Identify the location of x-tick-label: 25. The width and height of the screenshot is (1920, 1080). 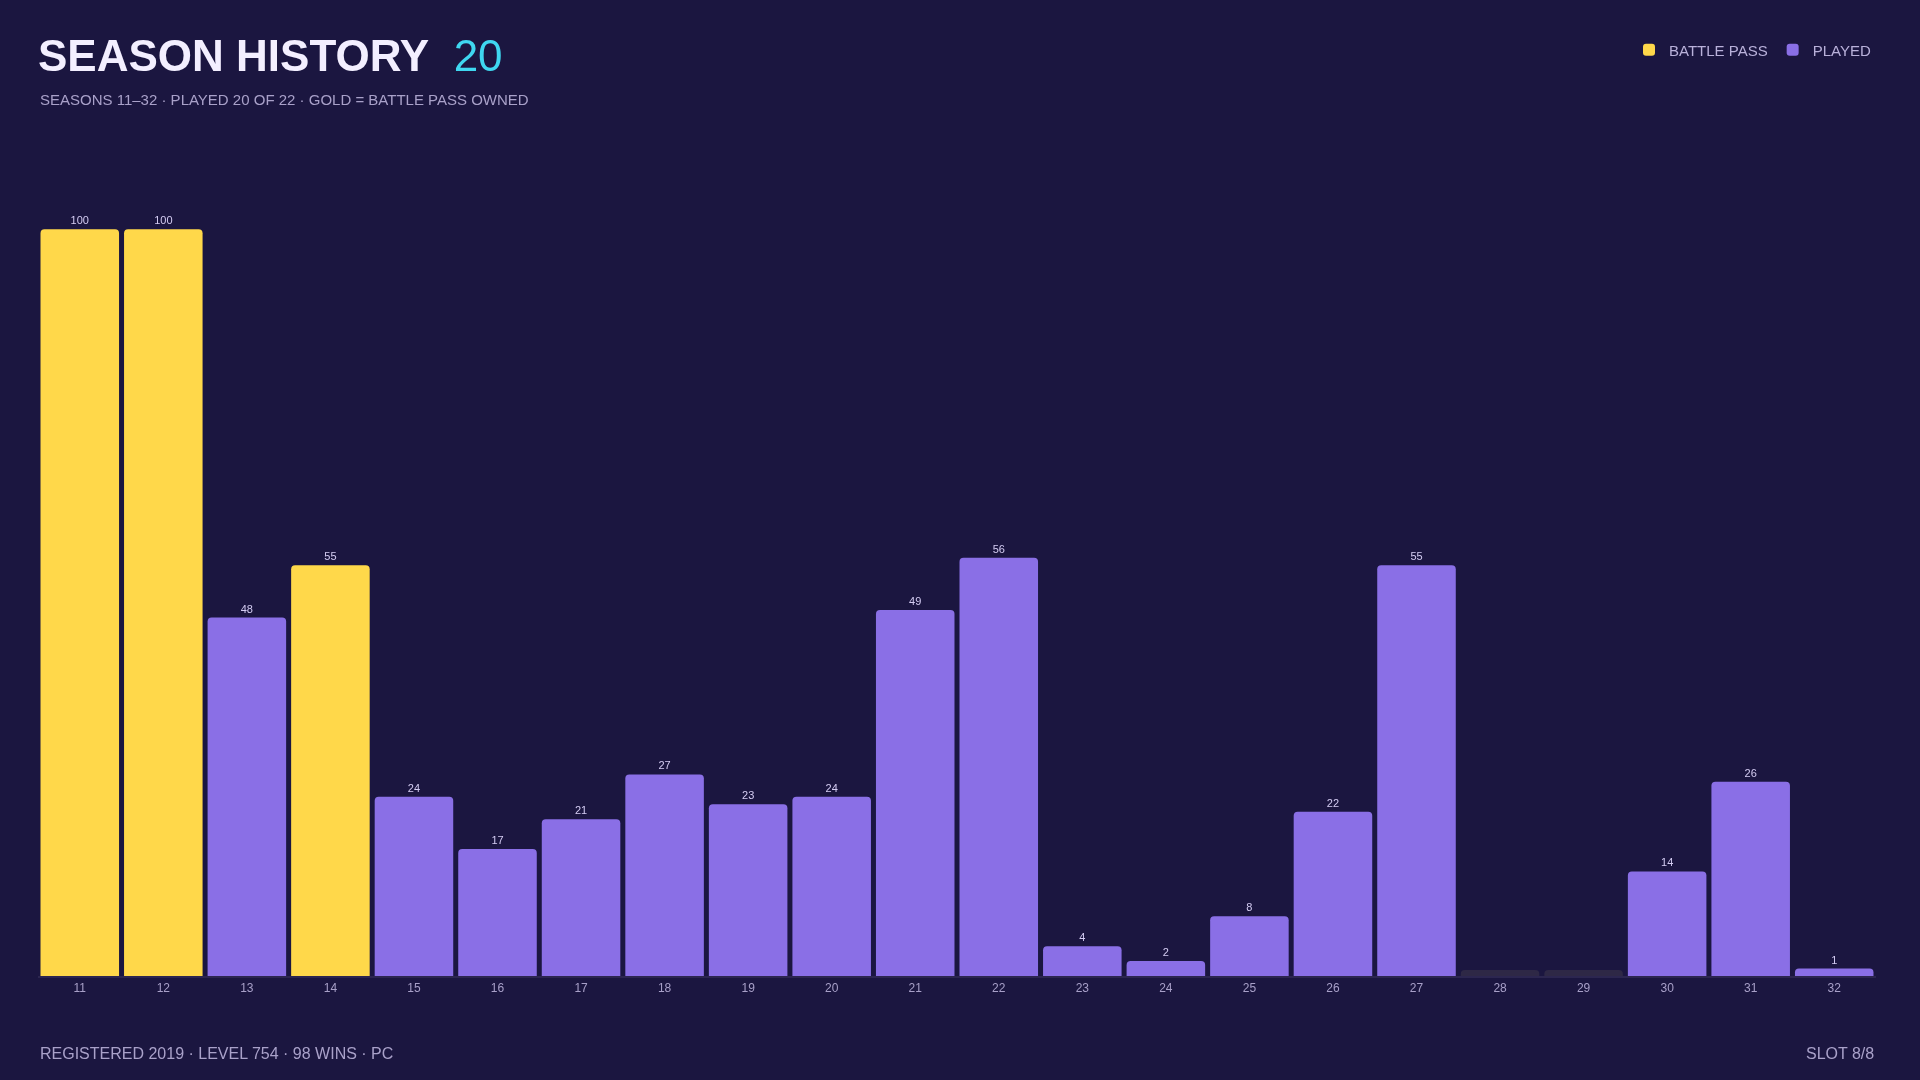
(1249, 988).